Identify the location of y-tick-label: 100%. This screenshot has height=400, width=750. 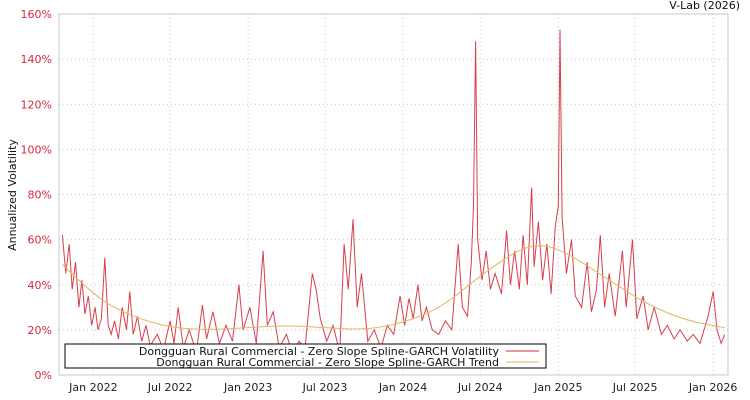
(36, 149).